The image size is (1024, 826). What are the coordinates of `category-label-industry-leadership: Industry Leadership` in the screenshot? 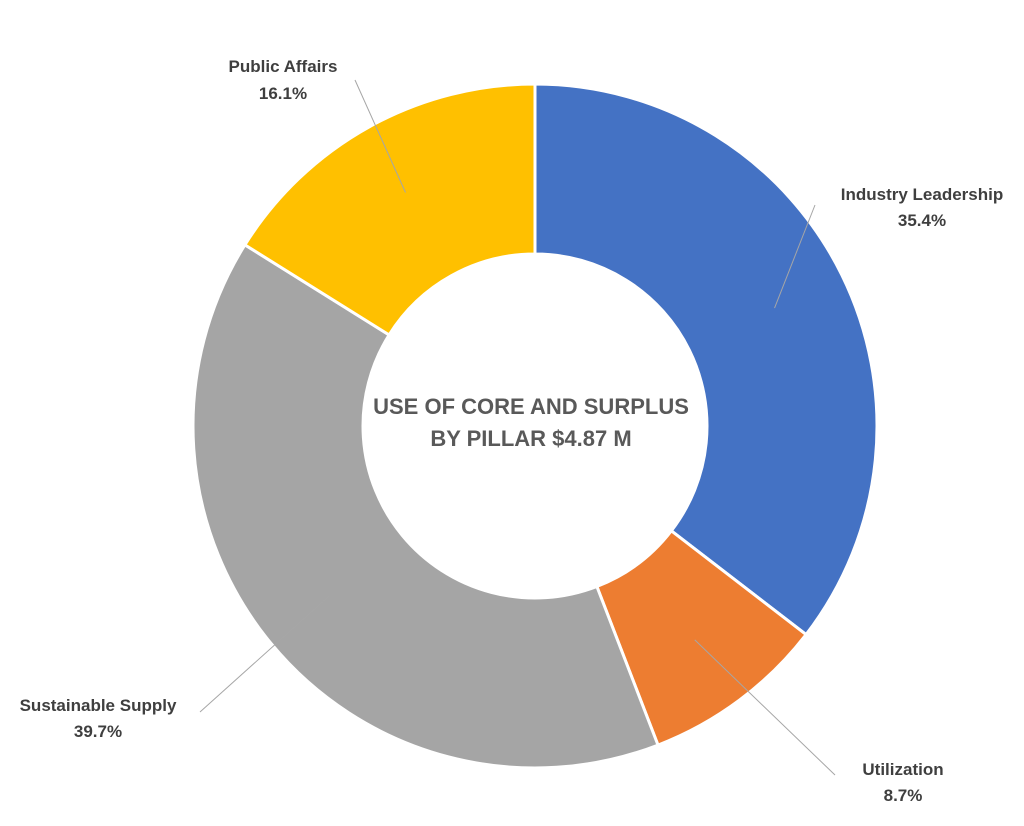 It's located at (922, 194).